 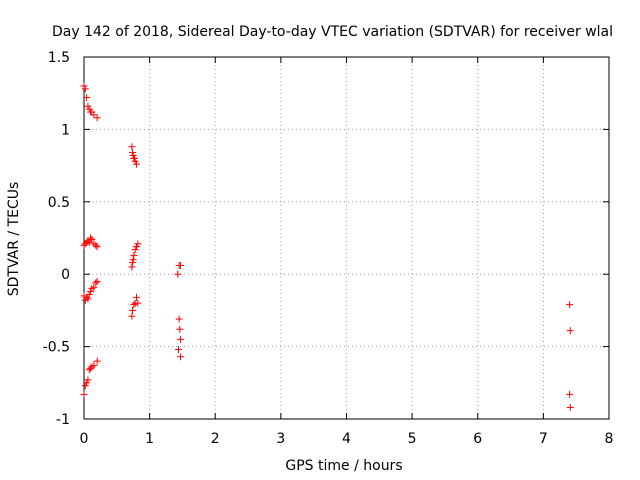 I want to click on x-tick-label: 4, so click(x=346, y=439).